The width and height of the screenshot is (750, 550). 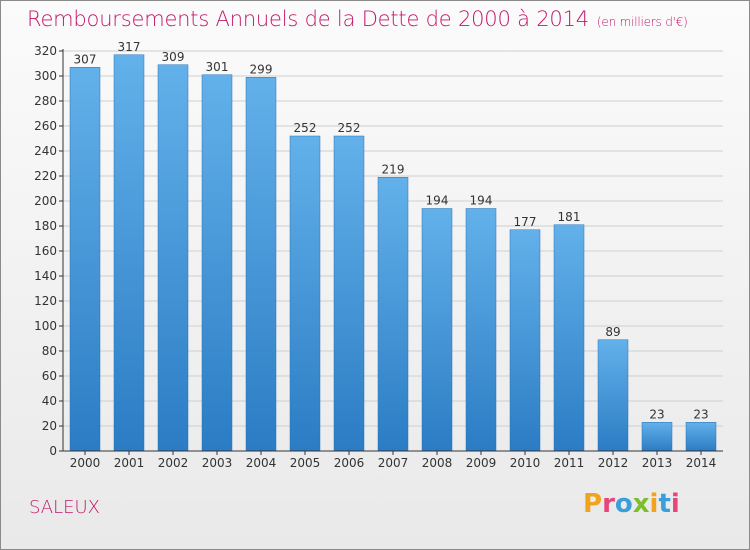 What do you see at coordinates (593, 504) in the screenshot?
I see `logo-letter: P` at bounding box center [593, 504].